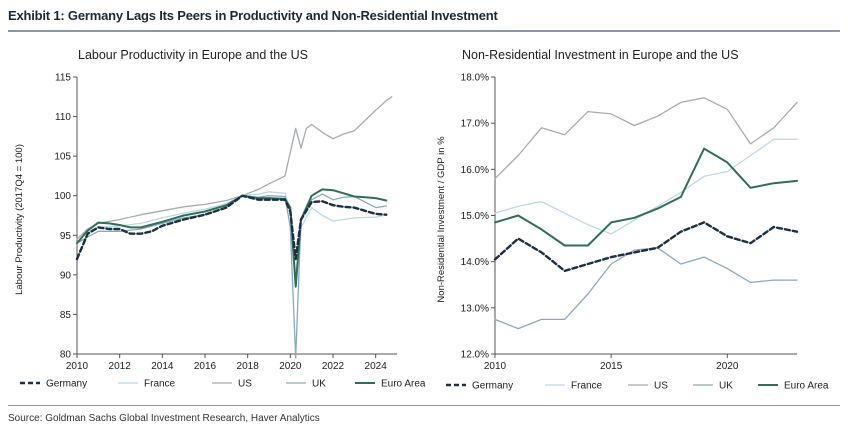 The image size is (848, 442). What do you see at coordinates (441, 219) in the screenshot?
I see `investment-y-axis-label: Non-Residential Investment / GDP in %` at bounding box center [441, 219].